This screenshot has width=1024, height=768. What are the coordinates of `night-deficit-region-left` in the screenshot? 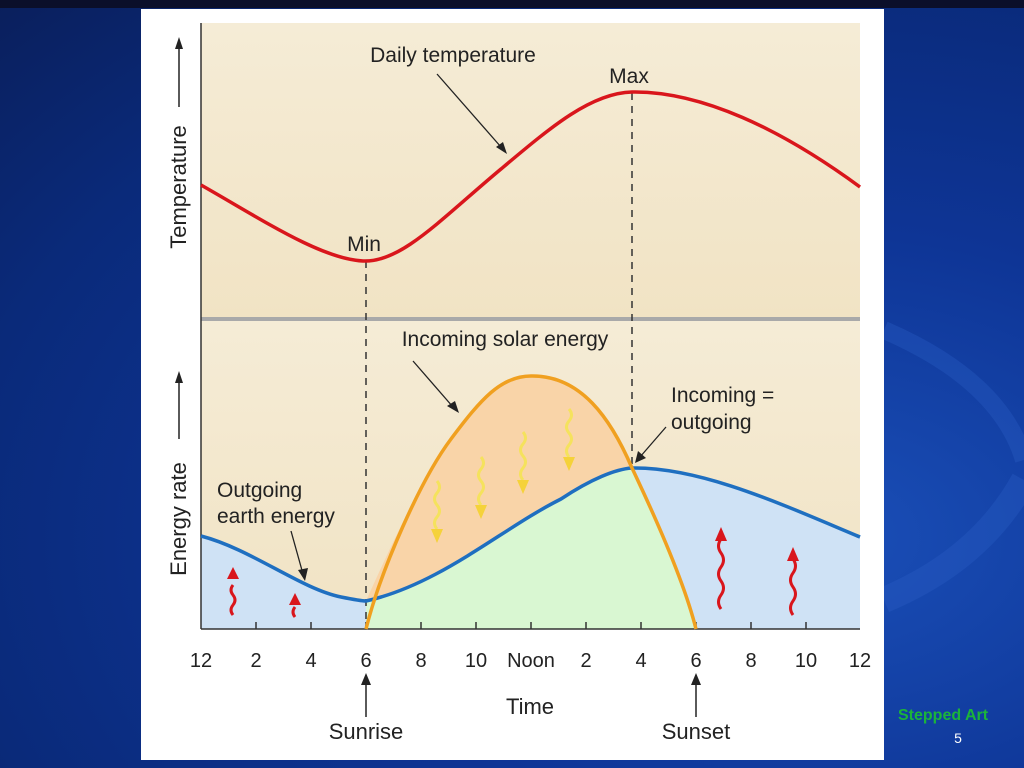 It's located at (283, 582).